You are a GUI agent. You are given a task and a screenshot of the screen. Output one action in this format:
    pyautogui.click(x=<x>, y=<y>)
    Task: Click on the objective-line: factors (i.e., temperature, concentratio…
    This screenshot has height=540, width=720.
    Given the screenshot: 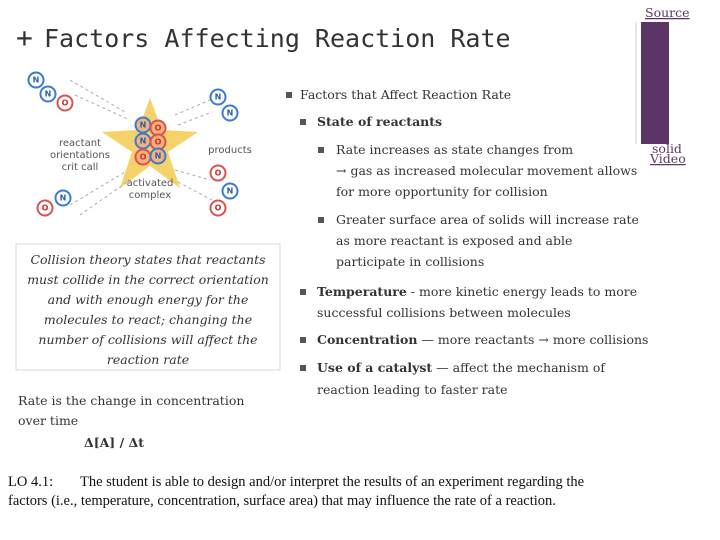 What is the action you would take?
    pyautogui.click(x=282, y=501)
    